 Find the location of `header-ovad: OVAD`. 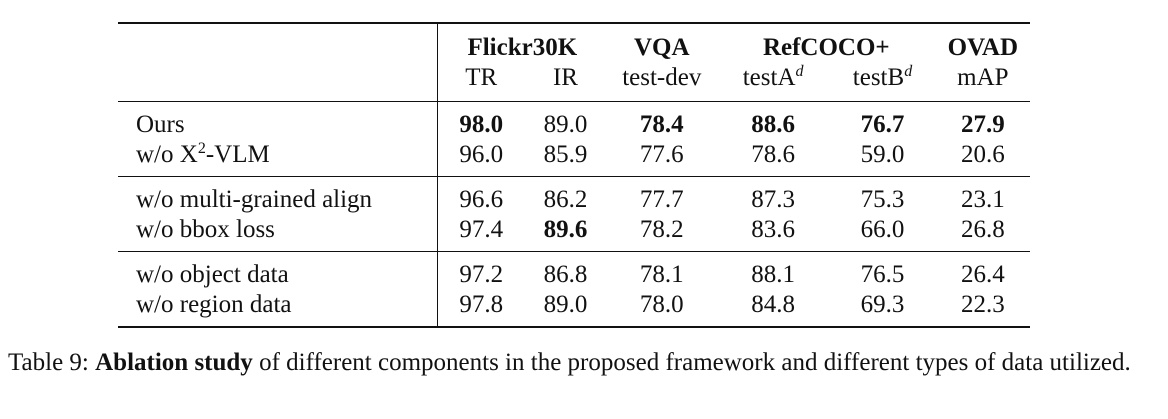

header-ovad: OVAD is located at coordinates (983, 47).